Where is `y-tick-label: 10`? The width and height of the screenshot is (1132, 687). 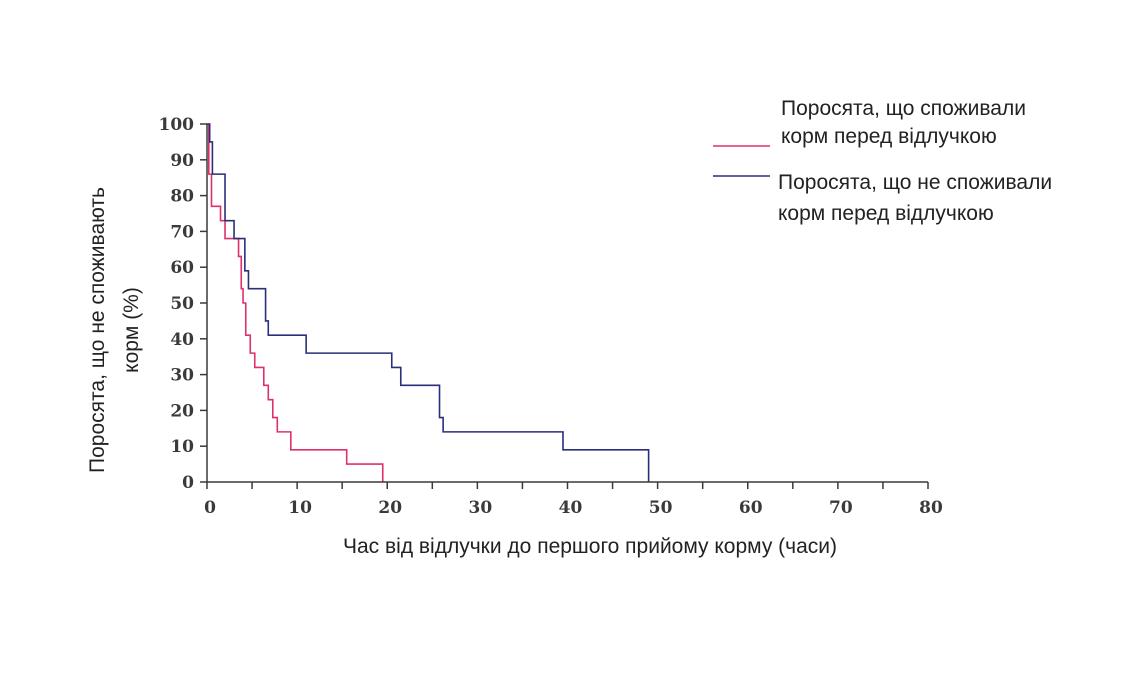
y-tick-label: 10 is located at coordinates (182, 447).